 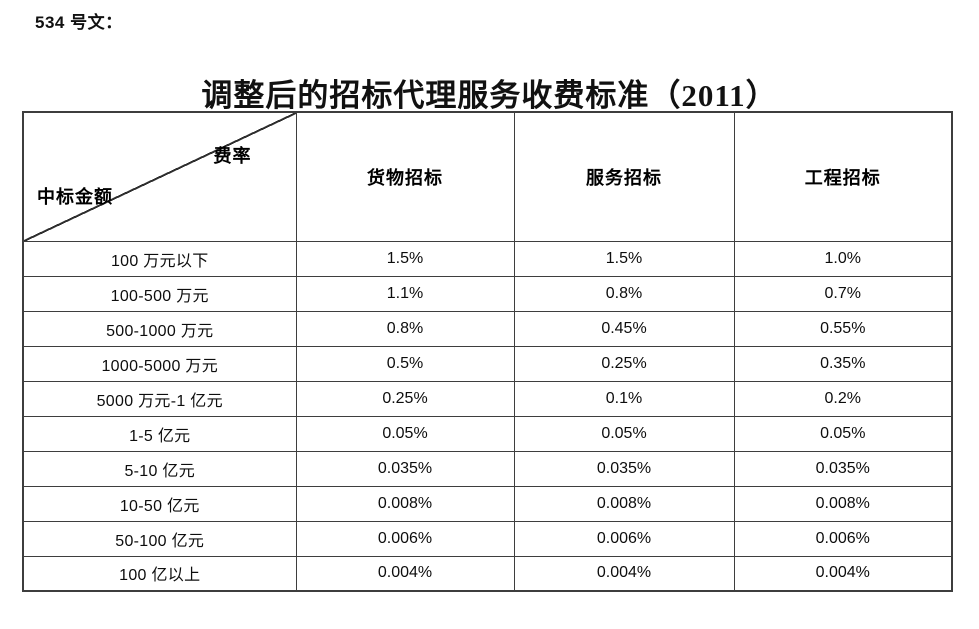 What do you see at coordinates (159, 433) in the screenshot?
I see `row-amount-label: 1-5 亿元` at bounding box center [159, 433].